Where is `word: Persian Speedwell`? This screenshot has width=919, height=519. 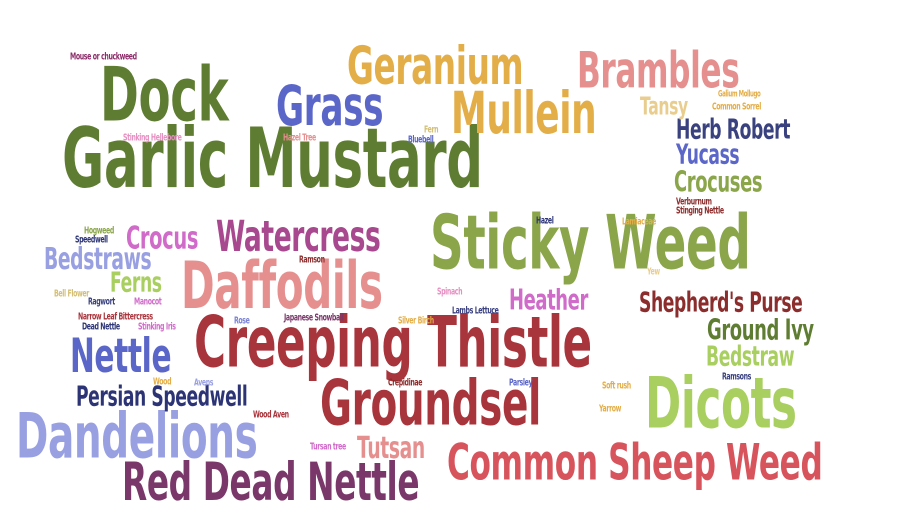
word: Persian Speedwell is located at coordinates (162, 397).